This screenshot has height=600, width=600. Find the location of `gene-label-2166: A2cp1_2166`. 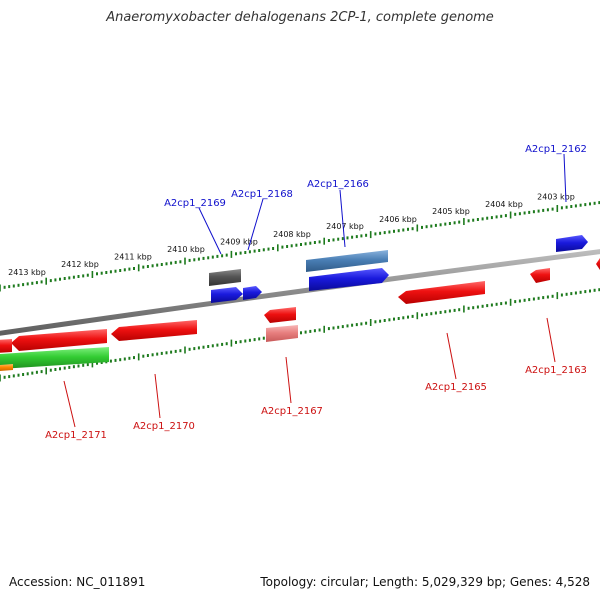

gene-label-2166: A2cp1_2166 is located at coordinates (338, 184).